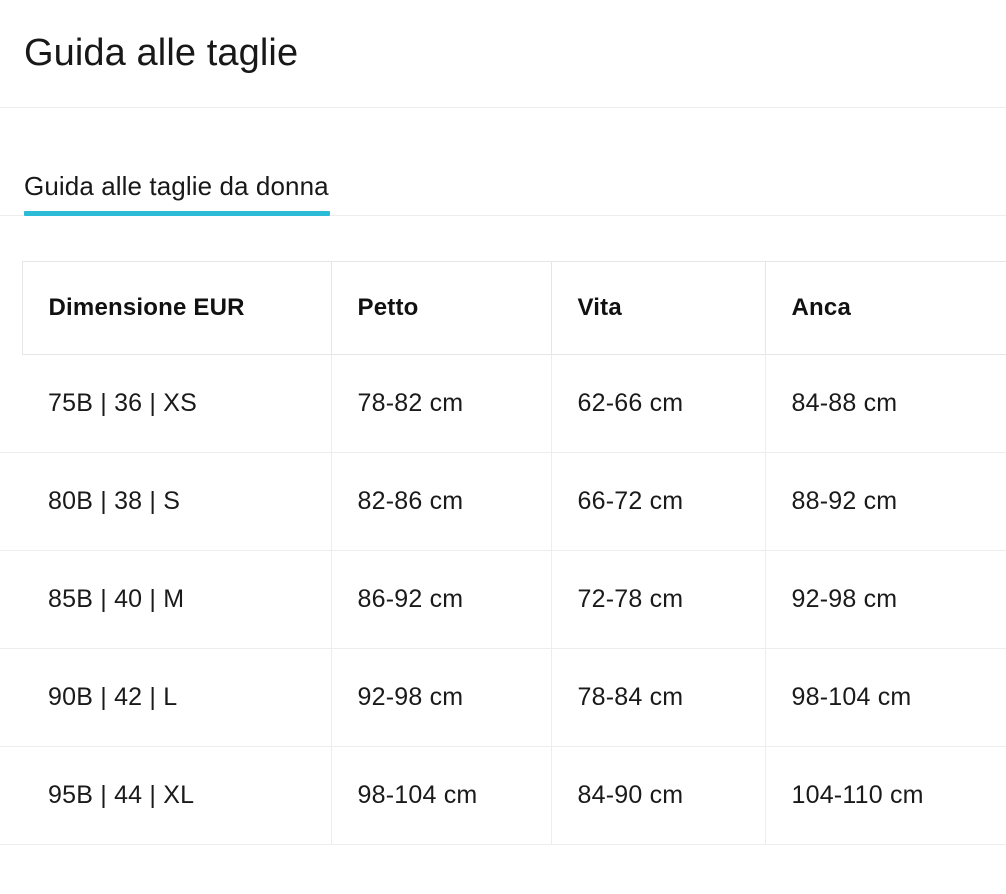 The image size is (1006, 894). Describe the element at coordinates (658, 697) in the screenshot. I see `cell-waist: 78-84 cm` at that location.